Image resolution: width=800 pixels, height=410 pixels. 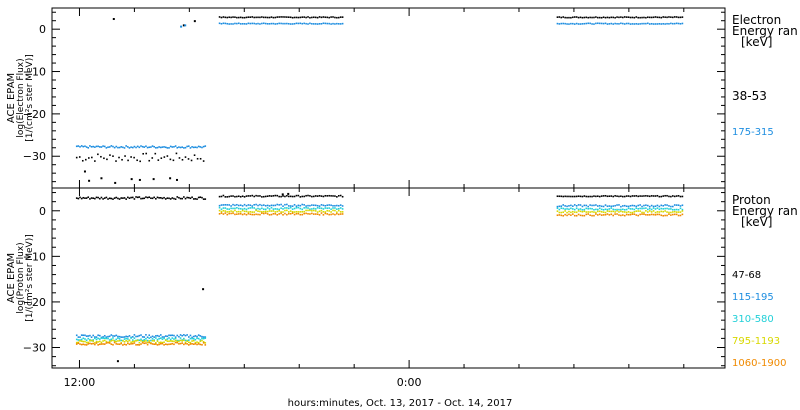 What do you see at coordinates (34, 72) in the screenshot?
I see `y-tick-label: −10` at bounding box center [34, 72].